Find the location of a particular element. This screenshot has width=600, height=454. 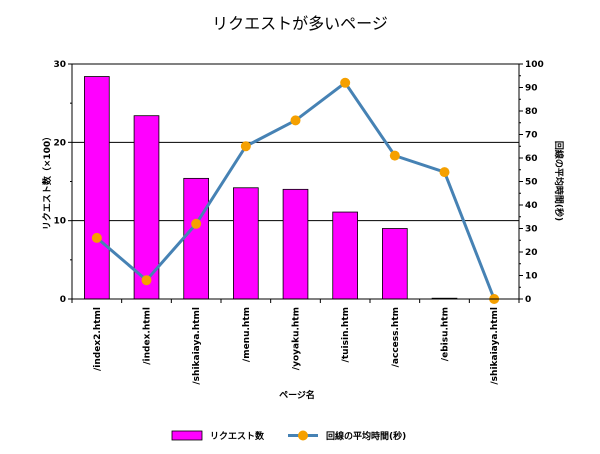

y2-tick-label: 30 is located at coordinates (531, 230).